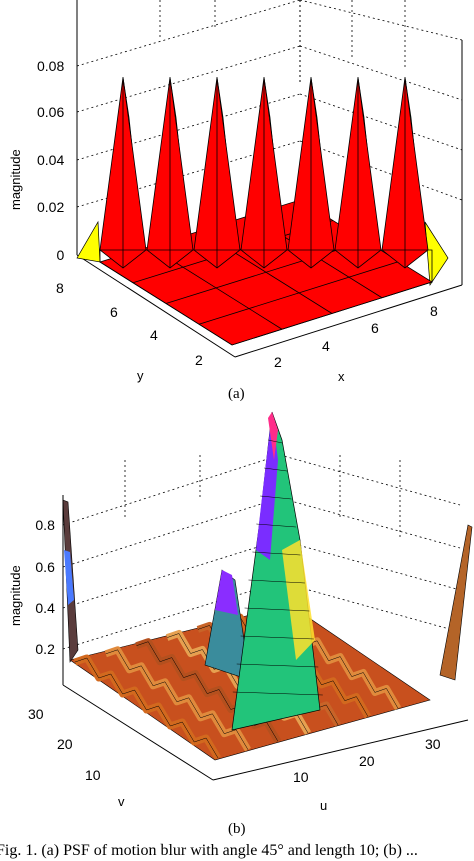  What do you see at coordinates (299, 293) in the screenshot?
I see `floor-grid-line` at bounding box center [299, 293].